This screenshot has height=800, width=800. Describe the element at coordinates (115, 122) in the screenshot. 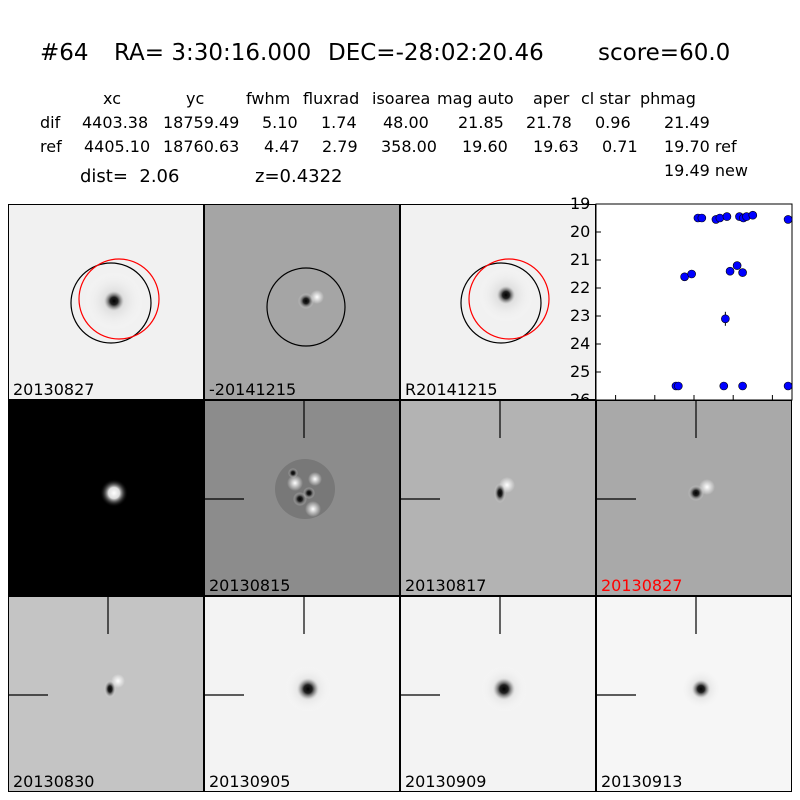

I see `dif-xc: 4403.38` at that location.